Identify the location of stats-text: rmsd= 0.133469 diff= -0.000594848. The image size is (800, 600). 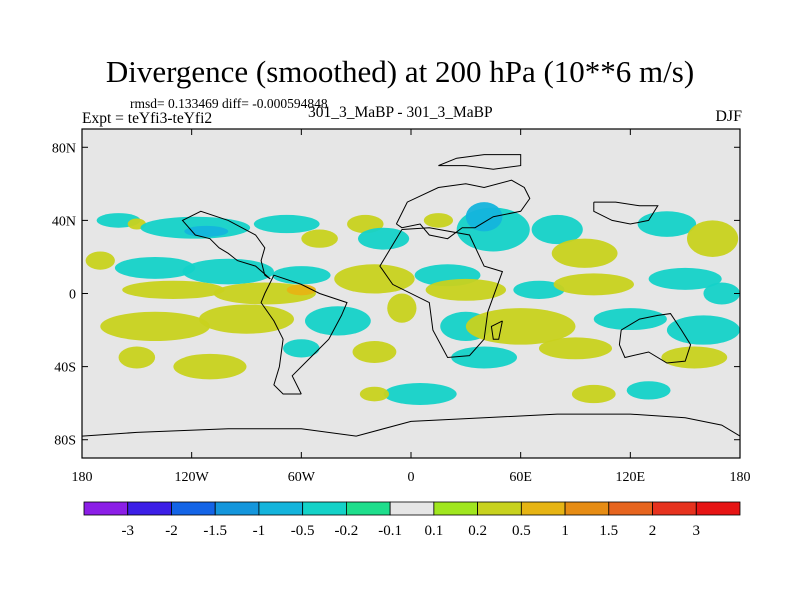
(229, 103).